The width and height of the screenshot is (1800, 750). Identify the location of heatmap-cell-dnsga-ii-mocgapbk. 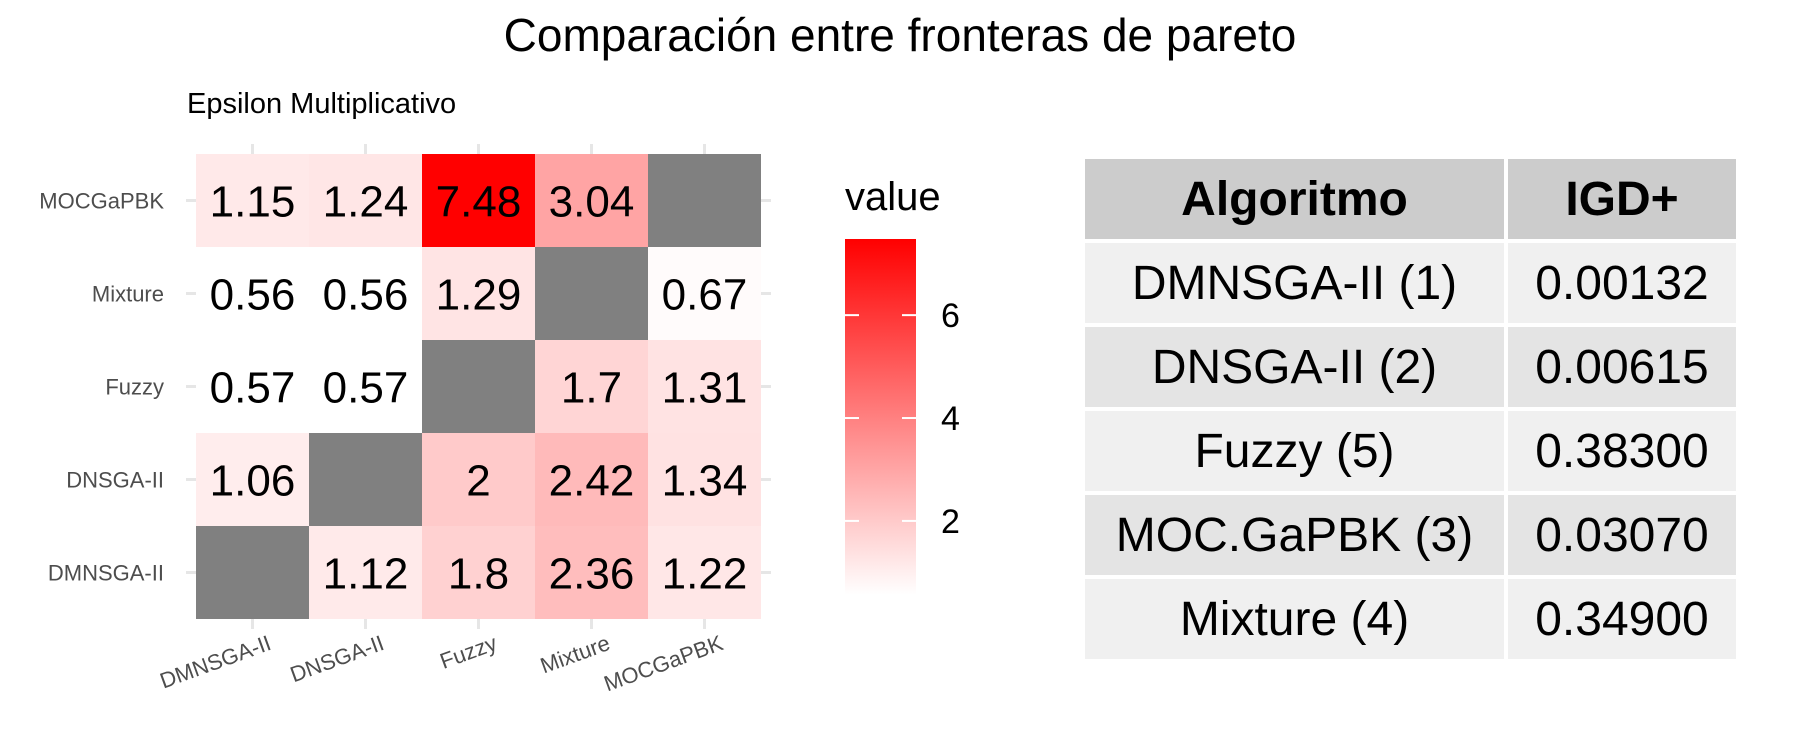
(704, 479).